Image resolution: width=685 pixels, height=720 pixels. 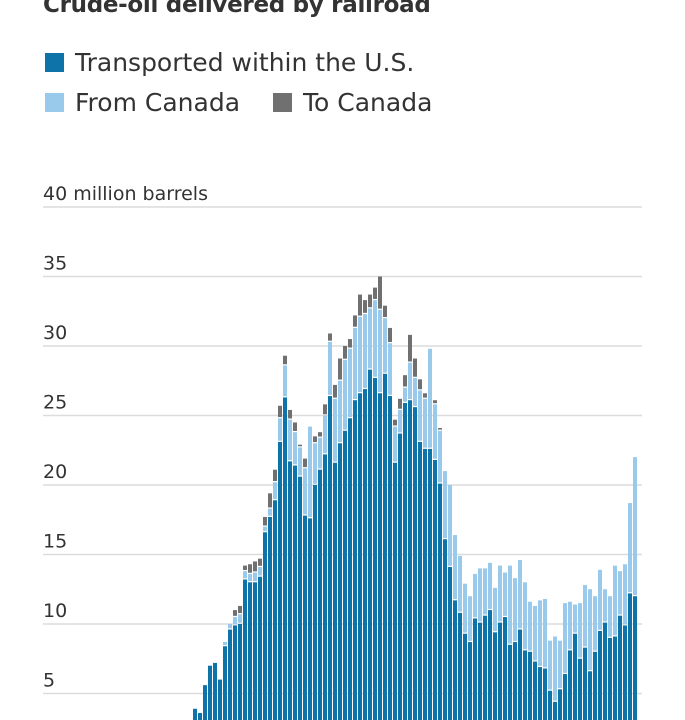 What do you see at coordinates (54, 102) in the screenshot?
I see `legend-swatch-from-canada` at bounding box center [54, 102].